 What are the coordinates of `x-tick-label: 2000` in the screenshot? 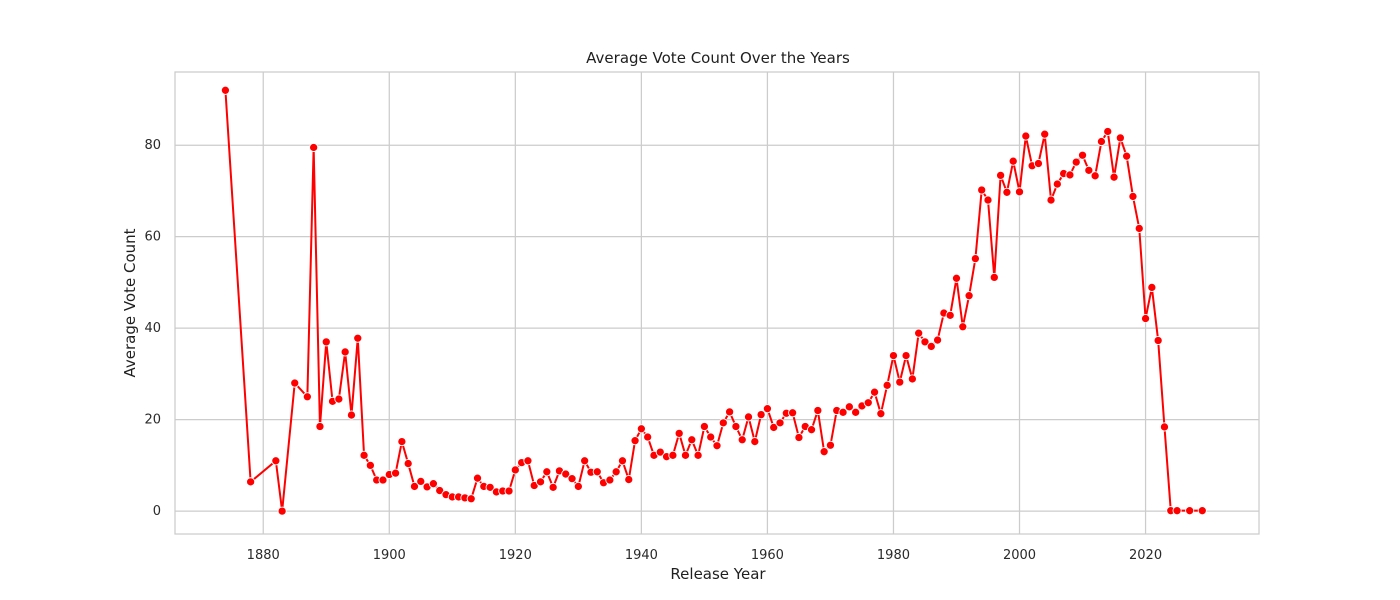 It's located at (1019, 555).